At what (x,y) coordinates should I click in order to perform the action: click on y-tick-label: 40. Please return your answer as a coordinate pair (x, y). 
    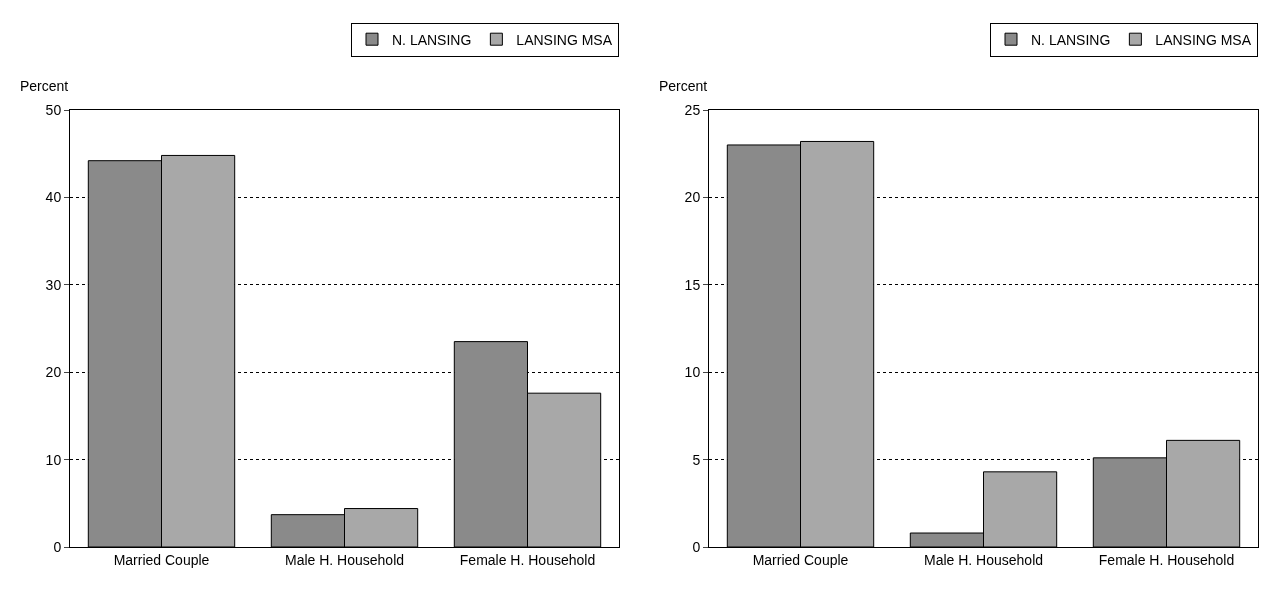
    Looking at the image, I should click on (53, 197).